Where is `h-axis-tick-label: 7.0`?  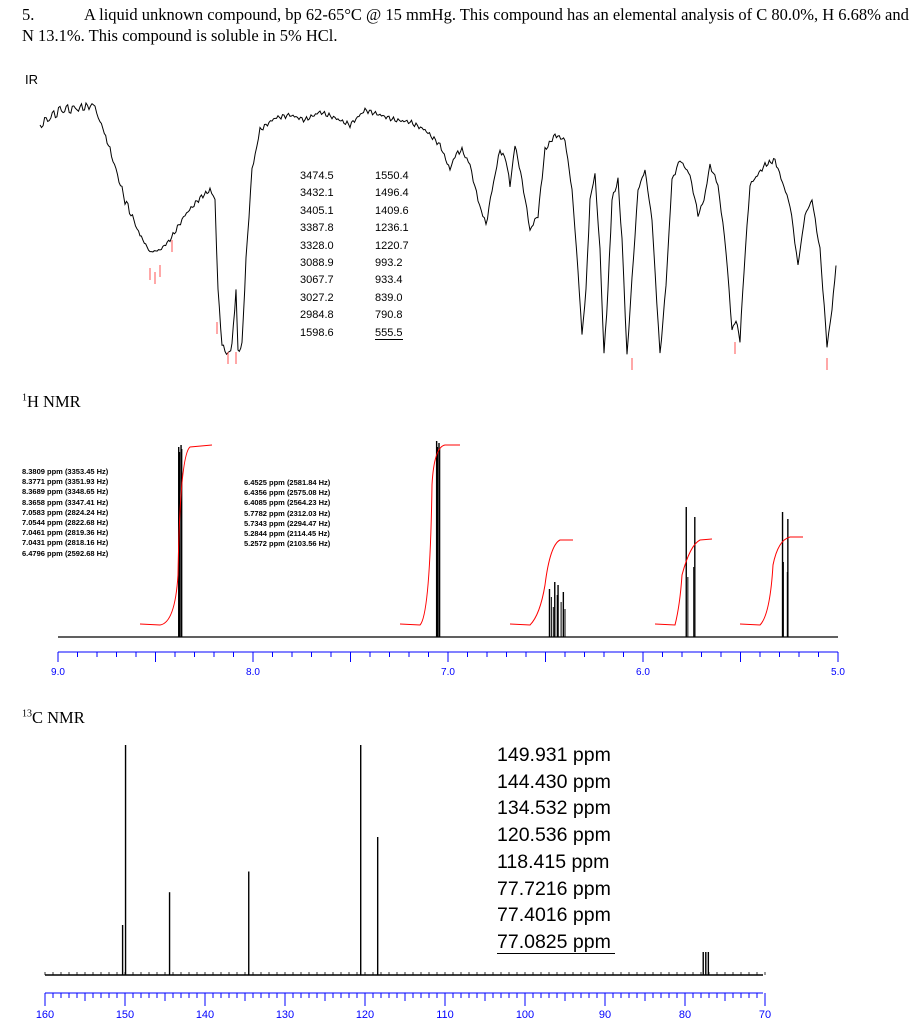 h-axis-tick-label: 7.0 is located at coordinates (448, 672).